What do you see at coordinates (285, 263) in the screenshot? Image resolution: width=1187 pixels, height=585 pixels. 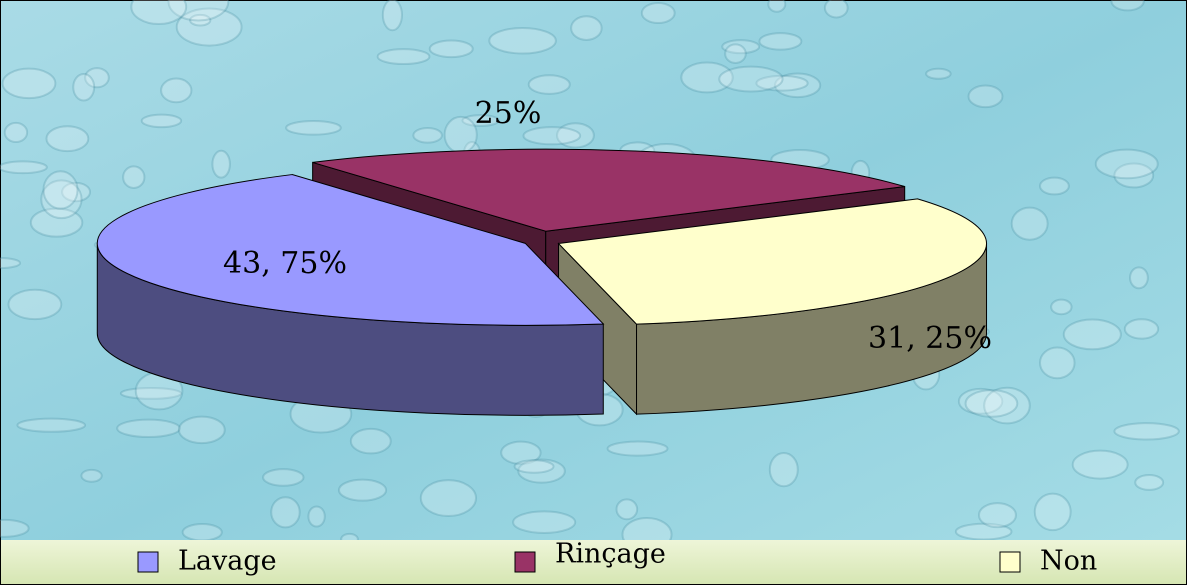 I see `data-label: 43, 75%` at bounding box center [285, 263].